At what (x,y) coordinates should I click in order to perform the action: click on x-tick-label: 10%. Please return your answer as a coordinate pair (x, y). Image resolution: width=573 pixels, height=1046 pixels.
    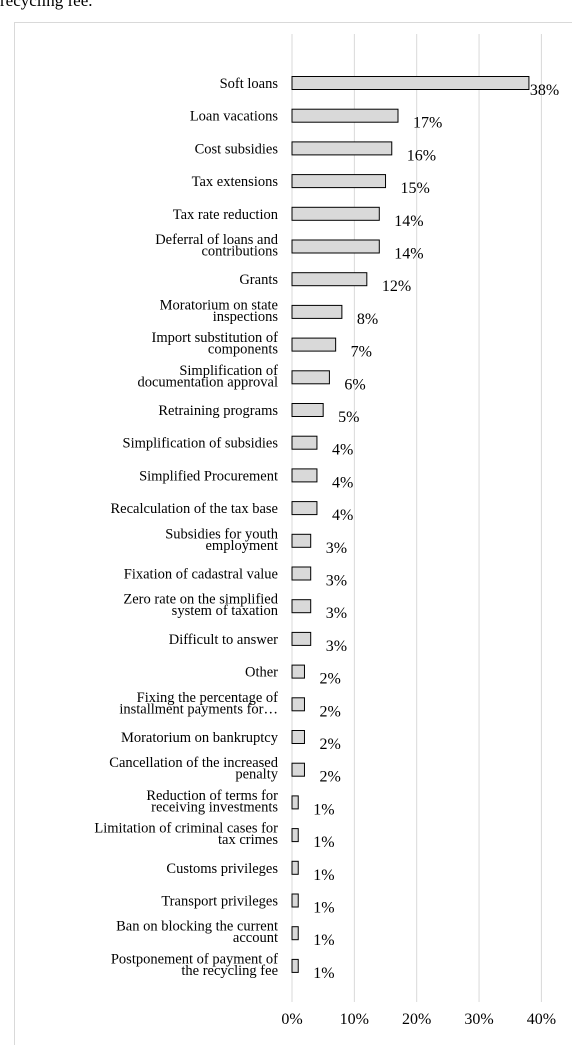
    Looking at the image, I should click on (354, 1019).